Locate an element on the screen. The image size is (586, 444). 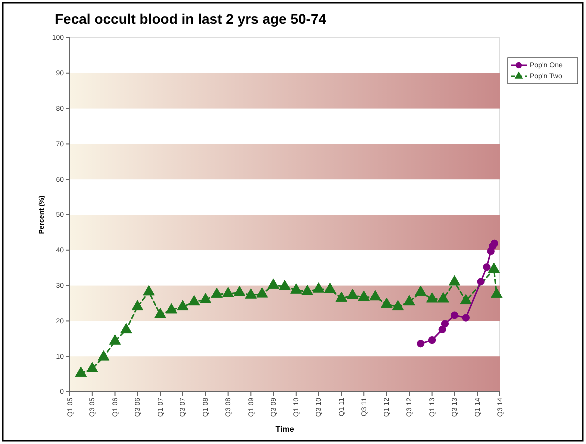
x-axis-title: Time is located at coordinates (285, 429).